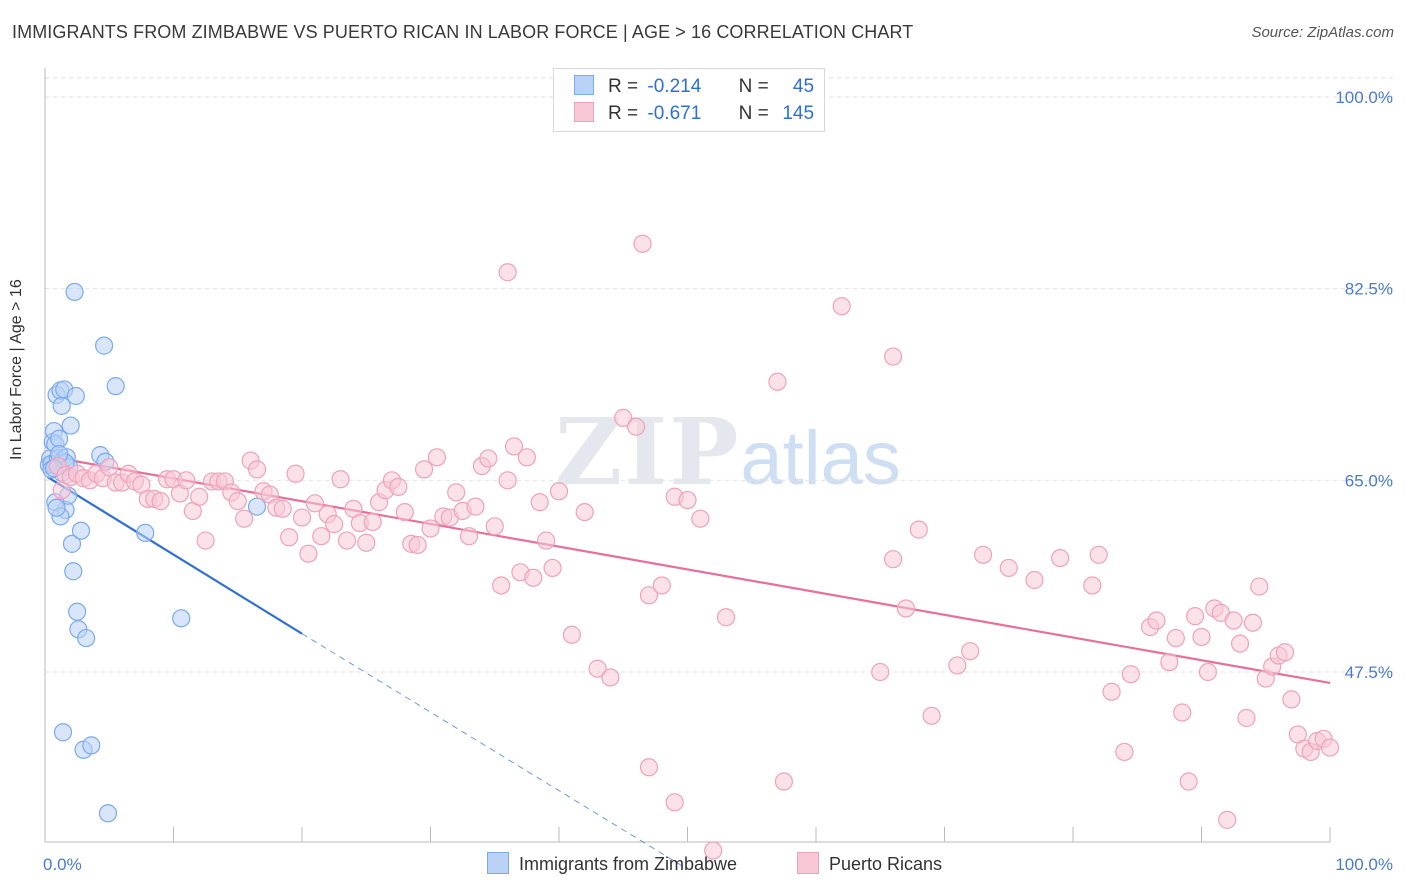  What do you see at coordinates (623, 113) in the screenshot?
I see `legend-r-label: R =` at bounding box center [623, 113].